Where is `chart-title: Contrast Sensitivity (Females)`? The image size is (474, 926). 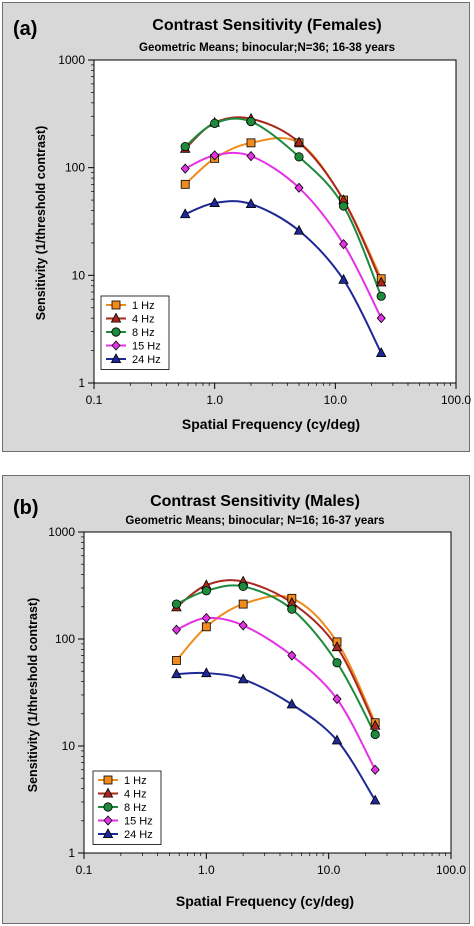 chart-title: Contrast Sensitivity (Females) is located at coordinates (266, 25).